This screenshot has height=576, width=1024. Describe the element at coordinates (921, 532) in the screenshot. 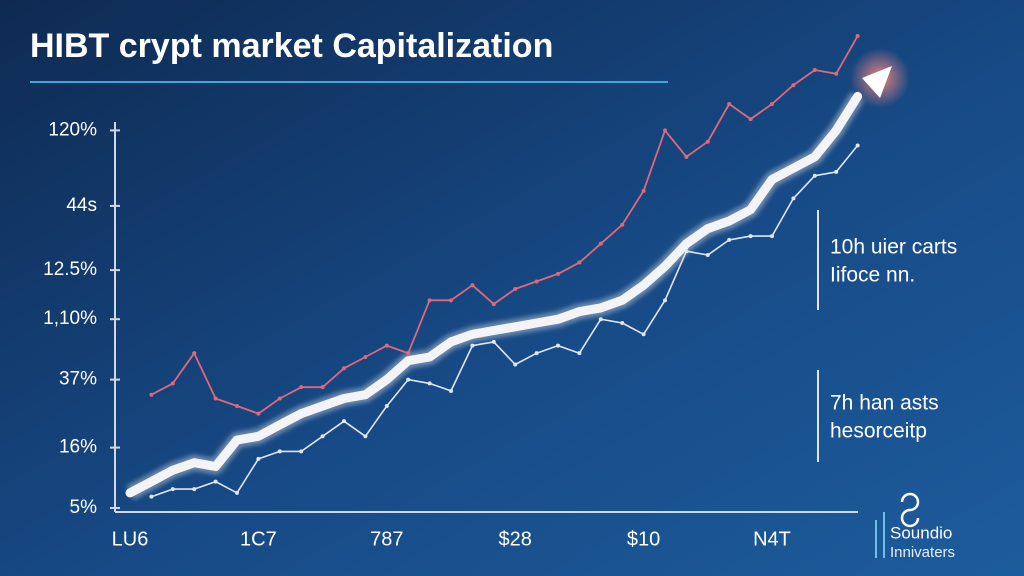

I see `logo-name: Soundio` at that location.